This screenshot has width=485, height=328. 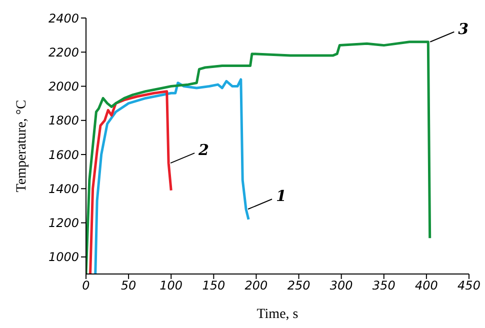 What do you see at coordinates (64, 257) in the screenshot?
I see `y-tick-label: 1000` at bounding box center [64, 257].